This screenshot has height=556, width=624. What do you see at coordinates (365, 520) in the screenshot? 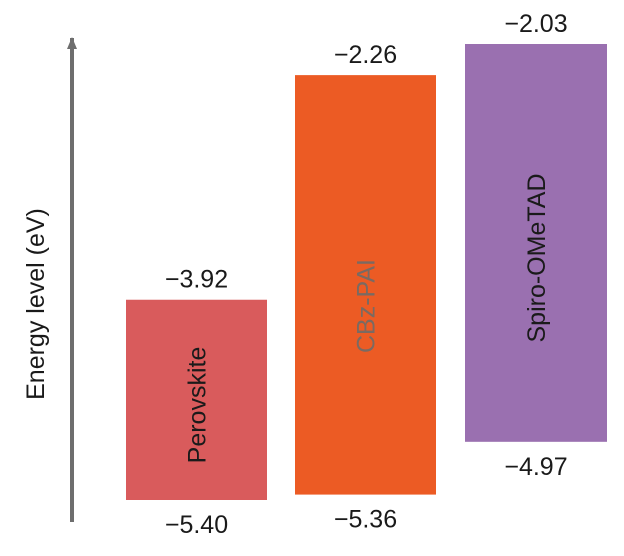
I see `bottom-value-label-cbz-pai: −5.36` at bounding box center [365, 520].